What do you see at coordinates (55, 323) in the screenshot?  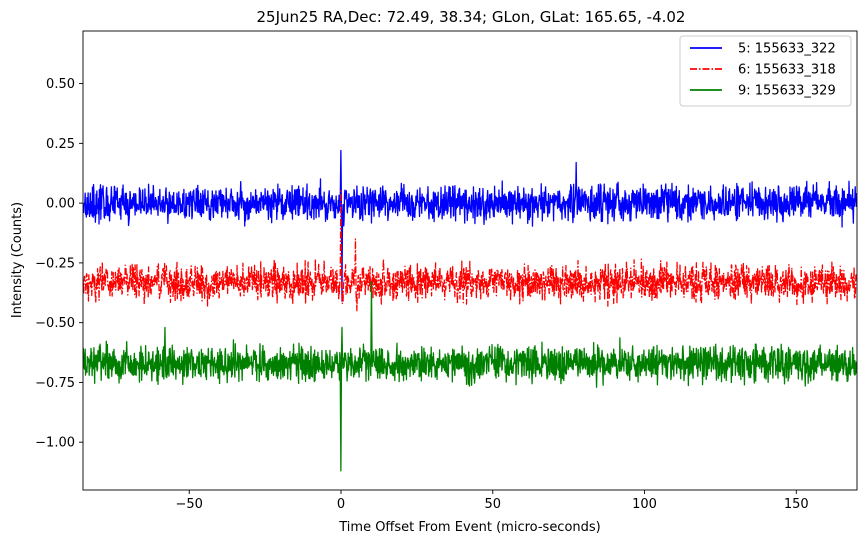 I see `y-tick-label: −0.50` at bounding box center [55, 323].